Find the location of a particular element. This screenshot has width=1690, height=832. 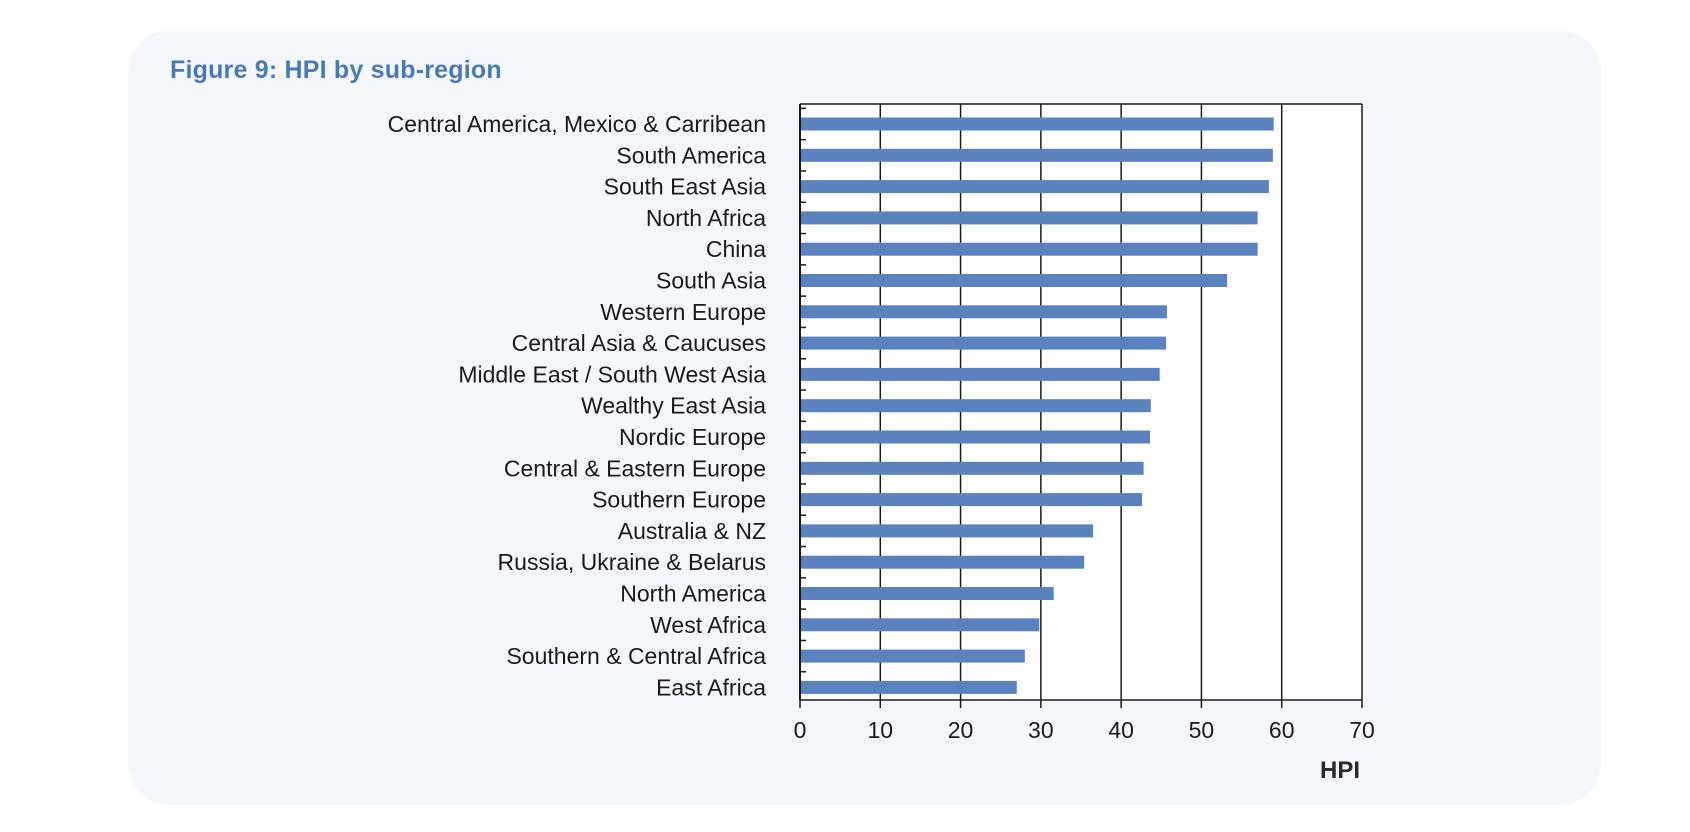

category-label-7: Central Asia & Caucuses is located at coordinates (639, 343).